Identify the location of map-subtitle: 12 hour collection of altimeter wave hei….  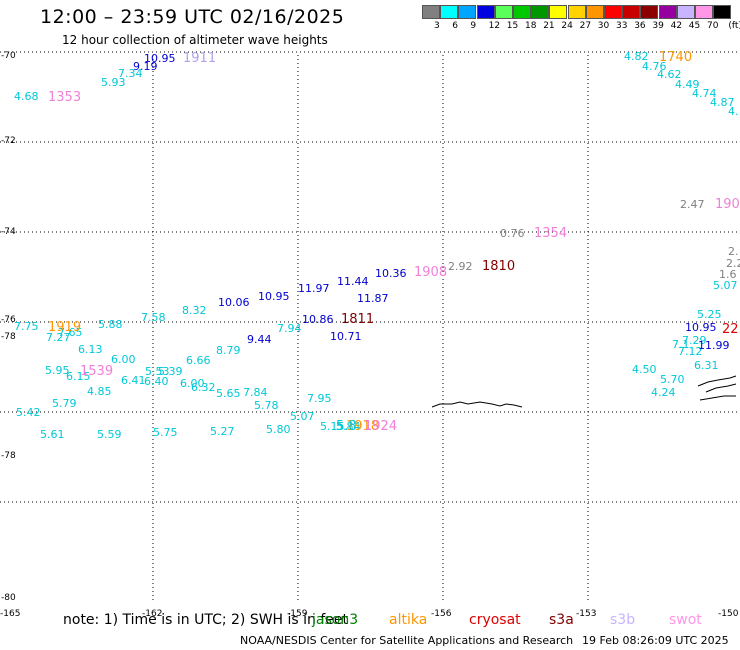
(195, 40).